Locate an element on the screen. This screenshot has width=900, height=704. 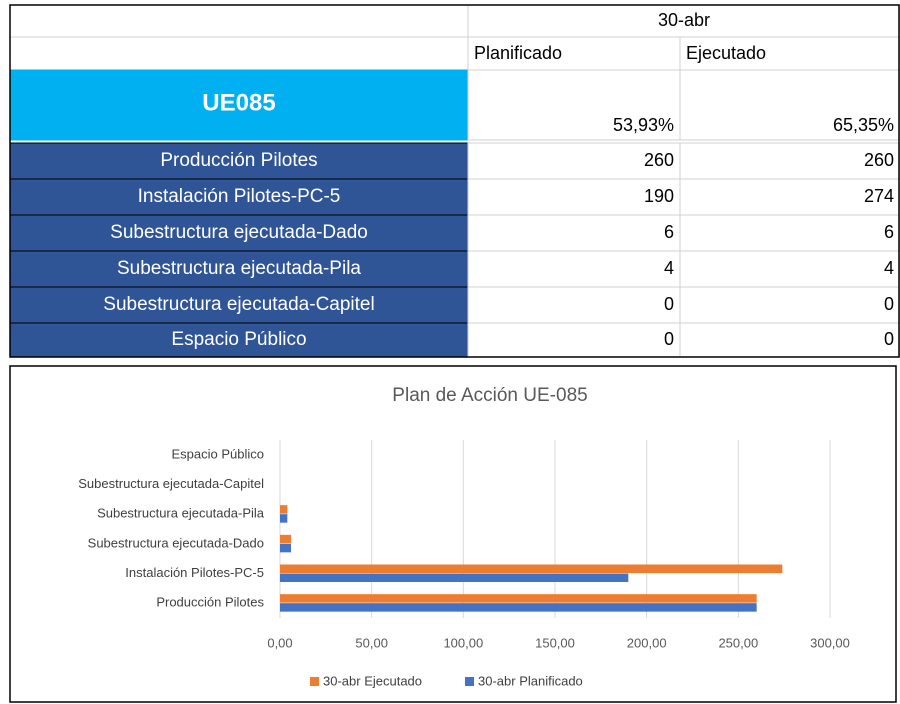
column-header: Planificado is located at coordinates (518, 53).